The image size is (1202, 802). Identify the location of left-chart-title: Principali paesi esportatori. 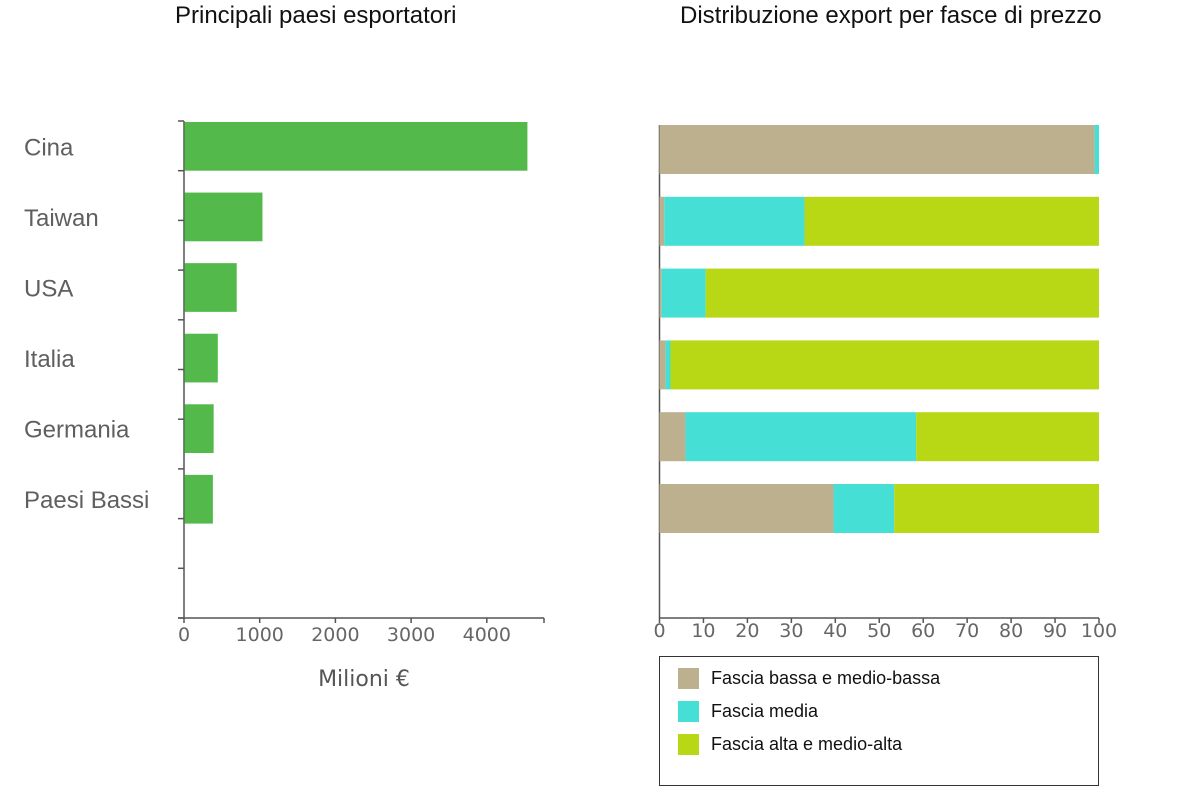
(316, 15).